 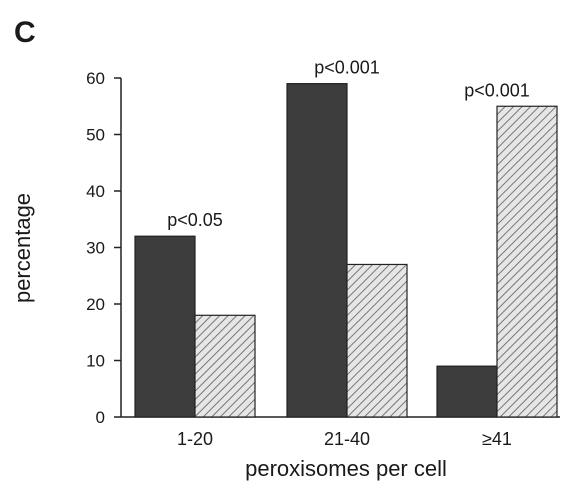 What do you see at coordinates (347, 439) in the screenshot?
I see `x-tick-label: 21-40` at bounding box center [347, 439].